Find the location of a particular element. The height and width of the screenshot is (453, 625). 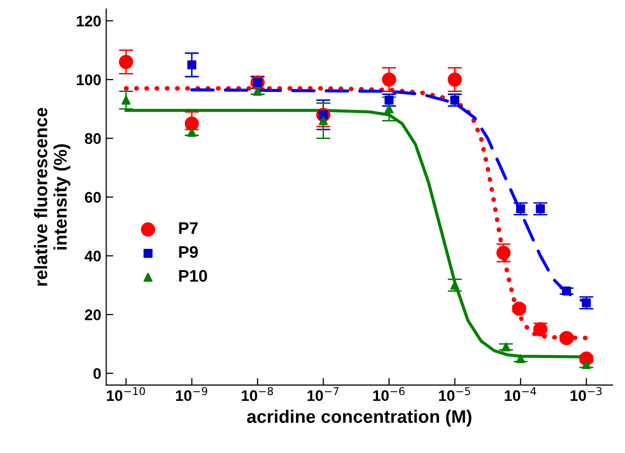

x-tick-label: 10$^{−3}$ is located at coordinates (586, 394).